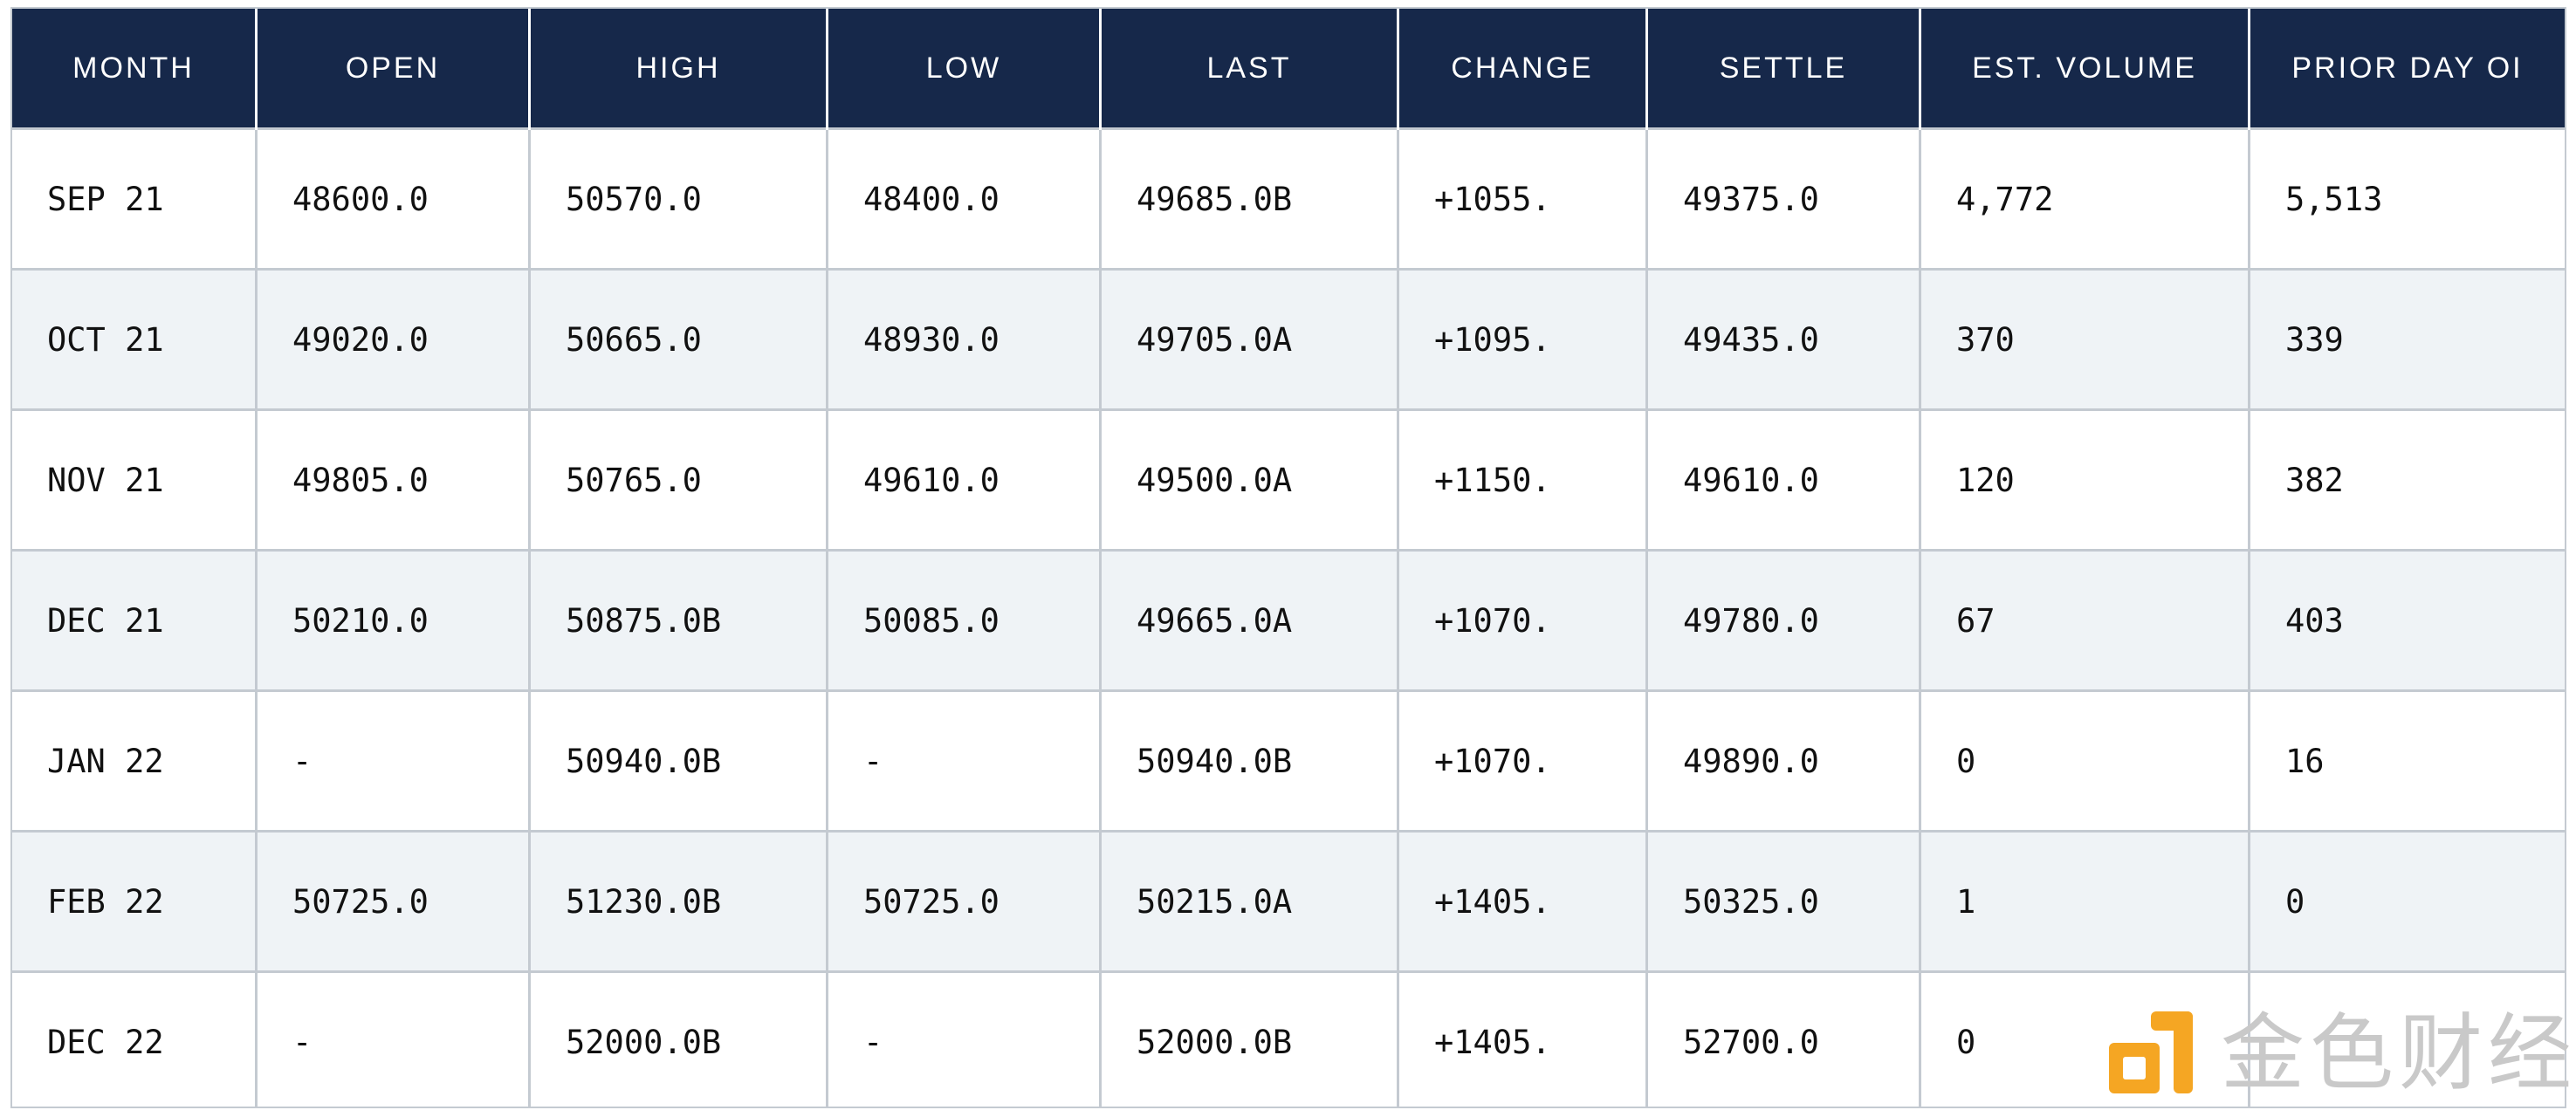  Describe the element at coordinates (964, 339) in the screenshot. I see `cell-low: 48930.0` at that location.